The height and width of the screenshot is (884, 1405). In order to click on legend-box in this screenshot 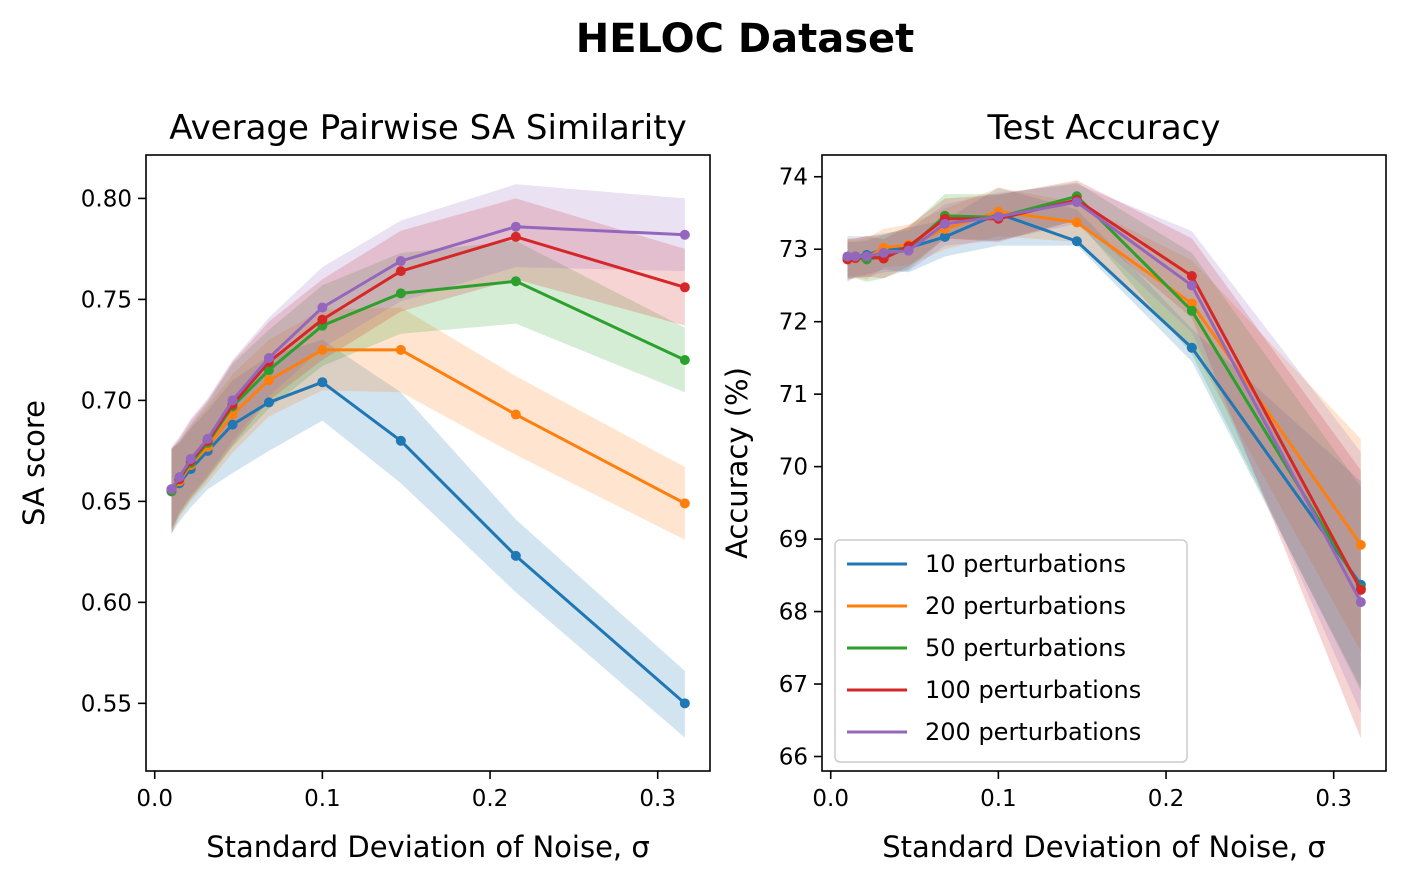, I will do `click(1011, 651)`.